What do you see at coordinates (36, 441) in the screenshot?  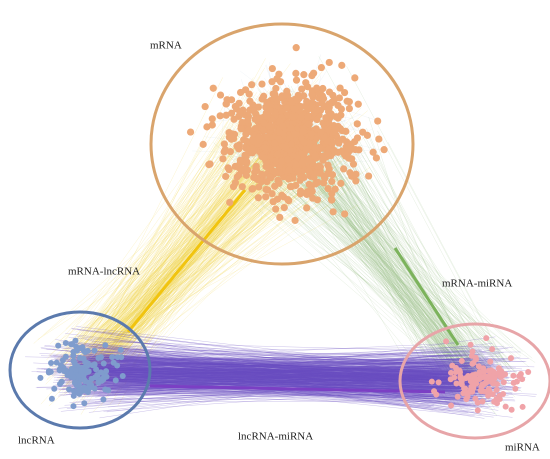 I see `node-label: lncRNA` at bounding box center [36, 441].